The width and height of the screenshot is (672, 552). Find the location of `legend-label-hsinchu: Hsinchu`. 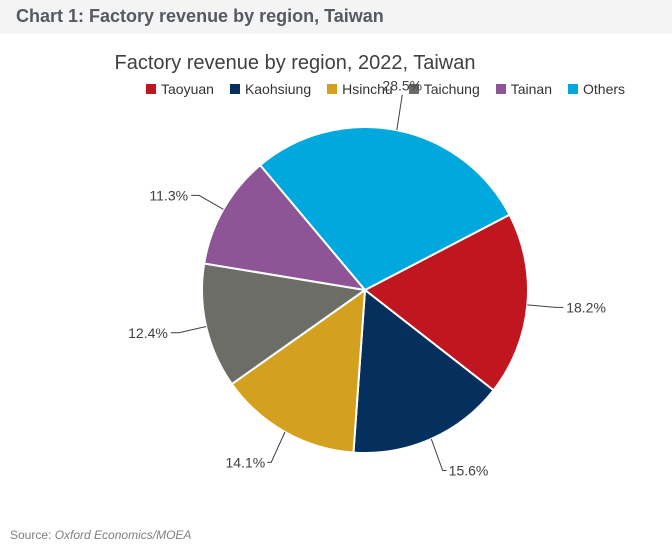

legend-label-hsinchu: Hsinchu is located at coordinates (367, 89).